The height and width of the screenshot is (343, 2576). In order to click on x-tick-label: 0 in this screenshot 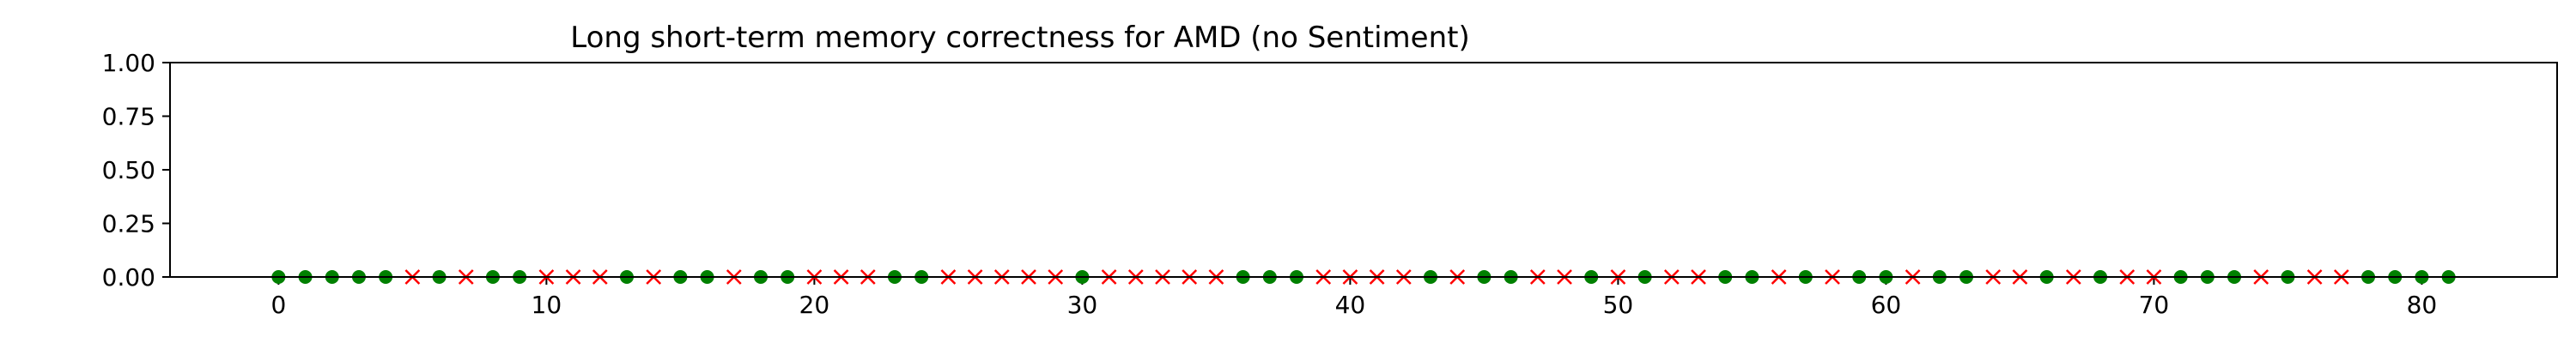, I will do `click(278, 305)`.